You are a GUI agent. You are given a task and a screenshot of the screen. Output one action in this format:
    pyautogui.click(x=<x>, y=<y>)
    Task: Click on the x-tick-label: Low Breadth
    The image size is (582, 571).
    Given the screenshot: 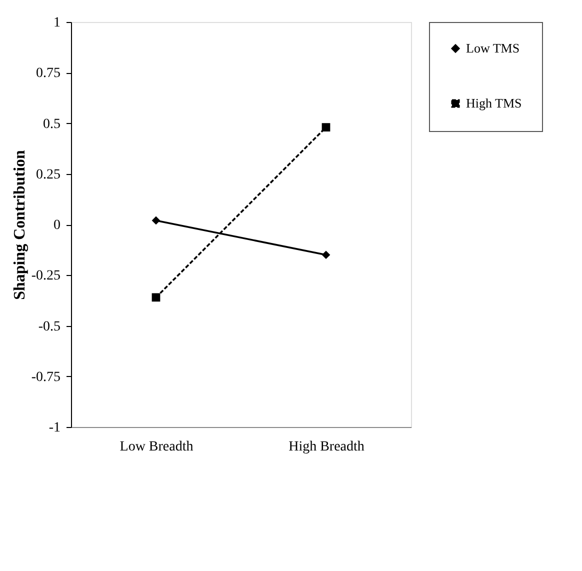 What is the action you would take?
    pyautogui.click(x=157, y=447)
    